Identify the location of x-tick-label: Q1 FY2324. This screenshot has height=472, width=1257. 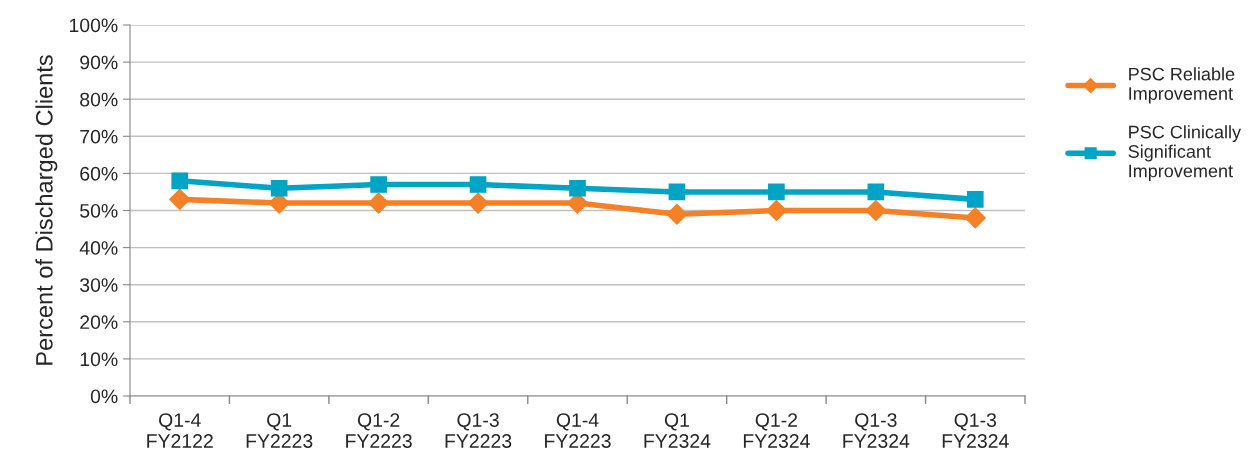
(677, 430).